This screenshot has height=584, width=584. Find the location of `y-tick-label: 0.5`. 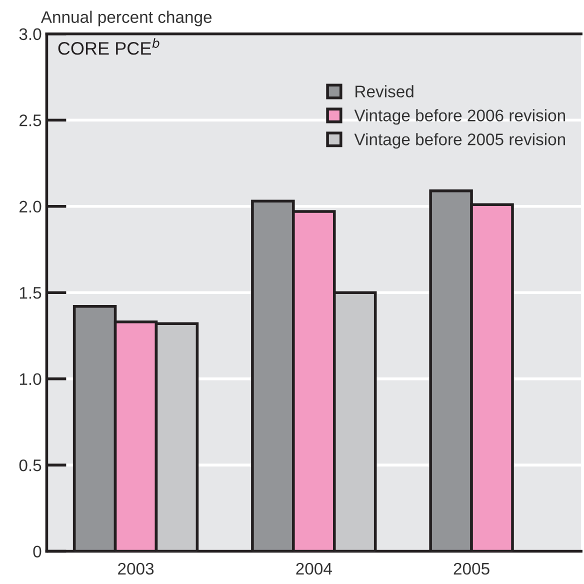

y-tick-label: 0.5 is located at coordinates (30, 465).